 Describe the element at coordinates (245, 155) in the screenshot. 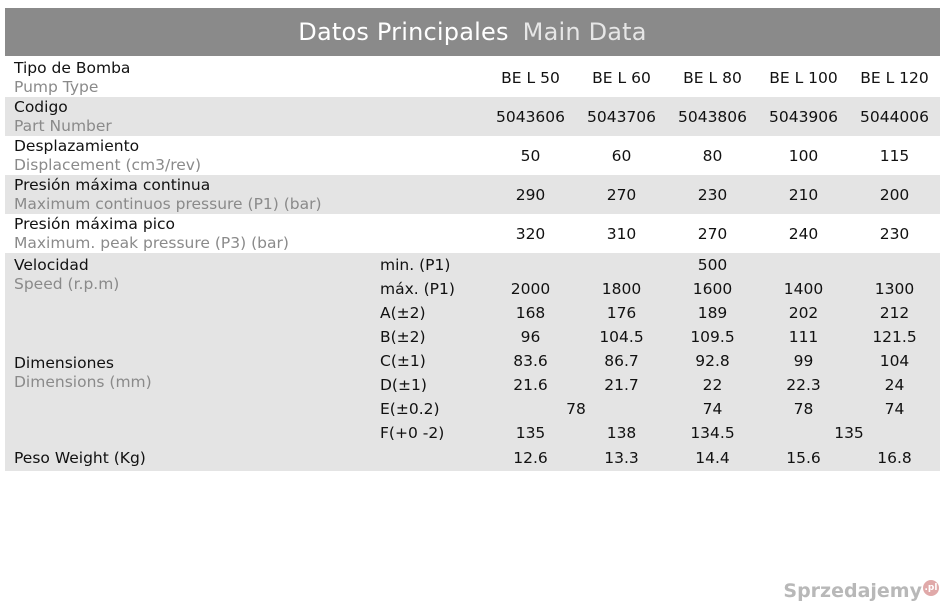

I see `row-label: Desplazamiento Displacement (cm3/rev)` at that location.